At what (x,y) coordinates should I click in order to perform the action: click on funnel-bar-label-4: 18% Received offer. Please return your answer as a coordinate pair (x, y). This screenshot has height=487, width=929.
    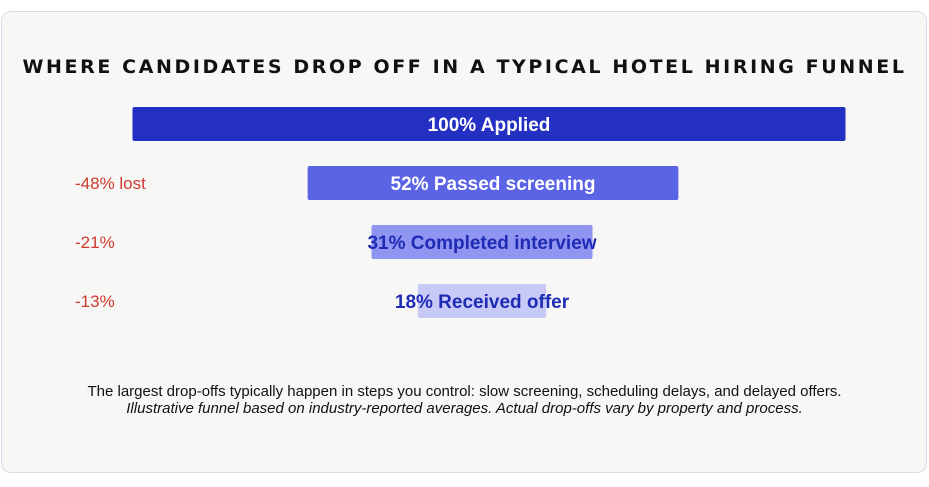
    Looking at the image, I should click on (482, 302).